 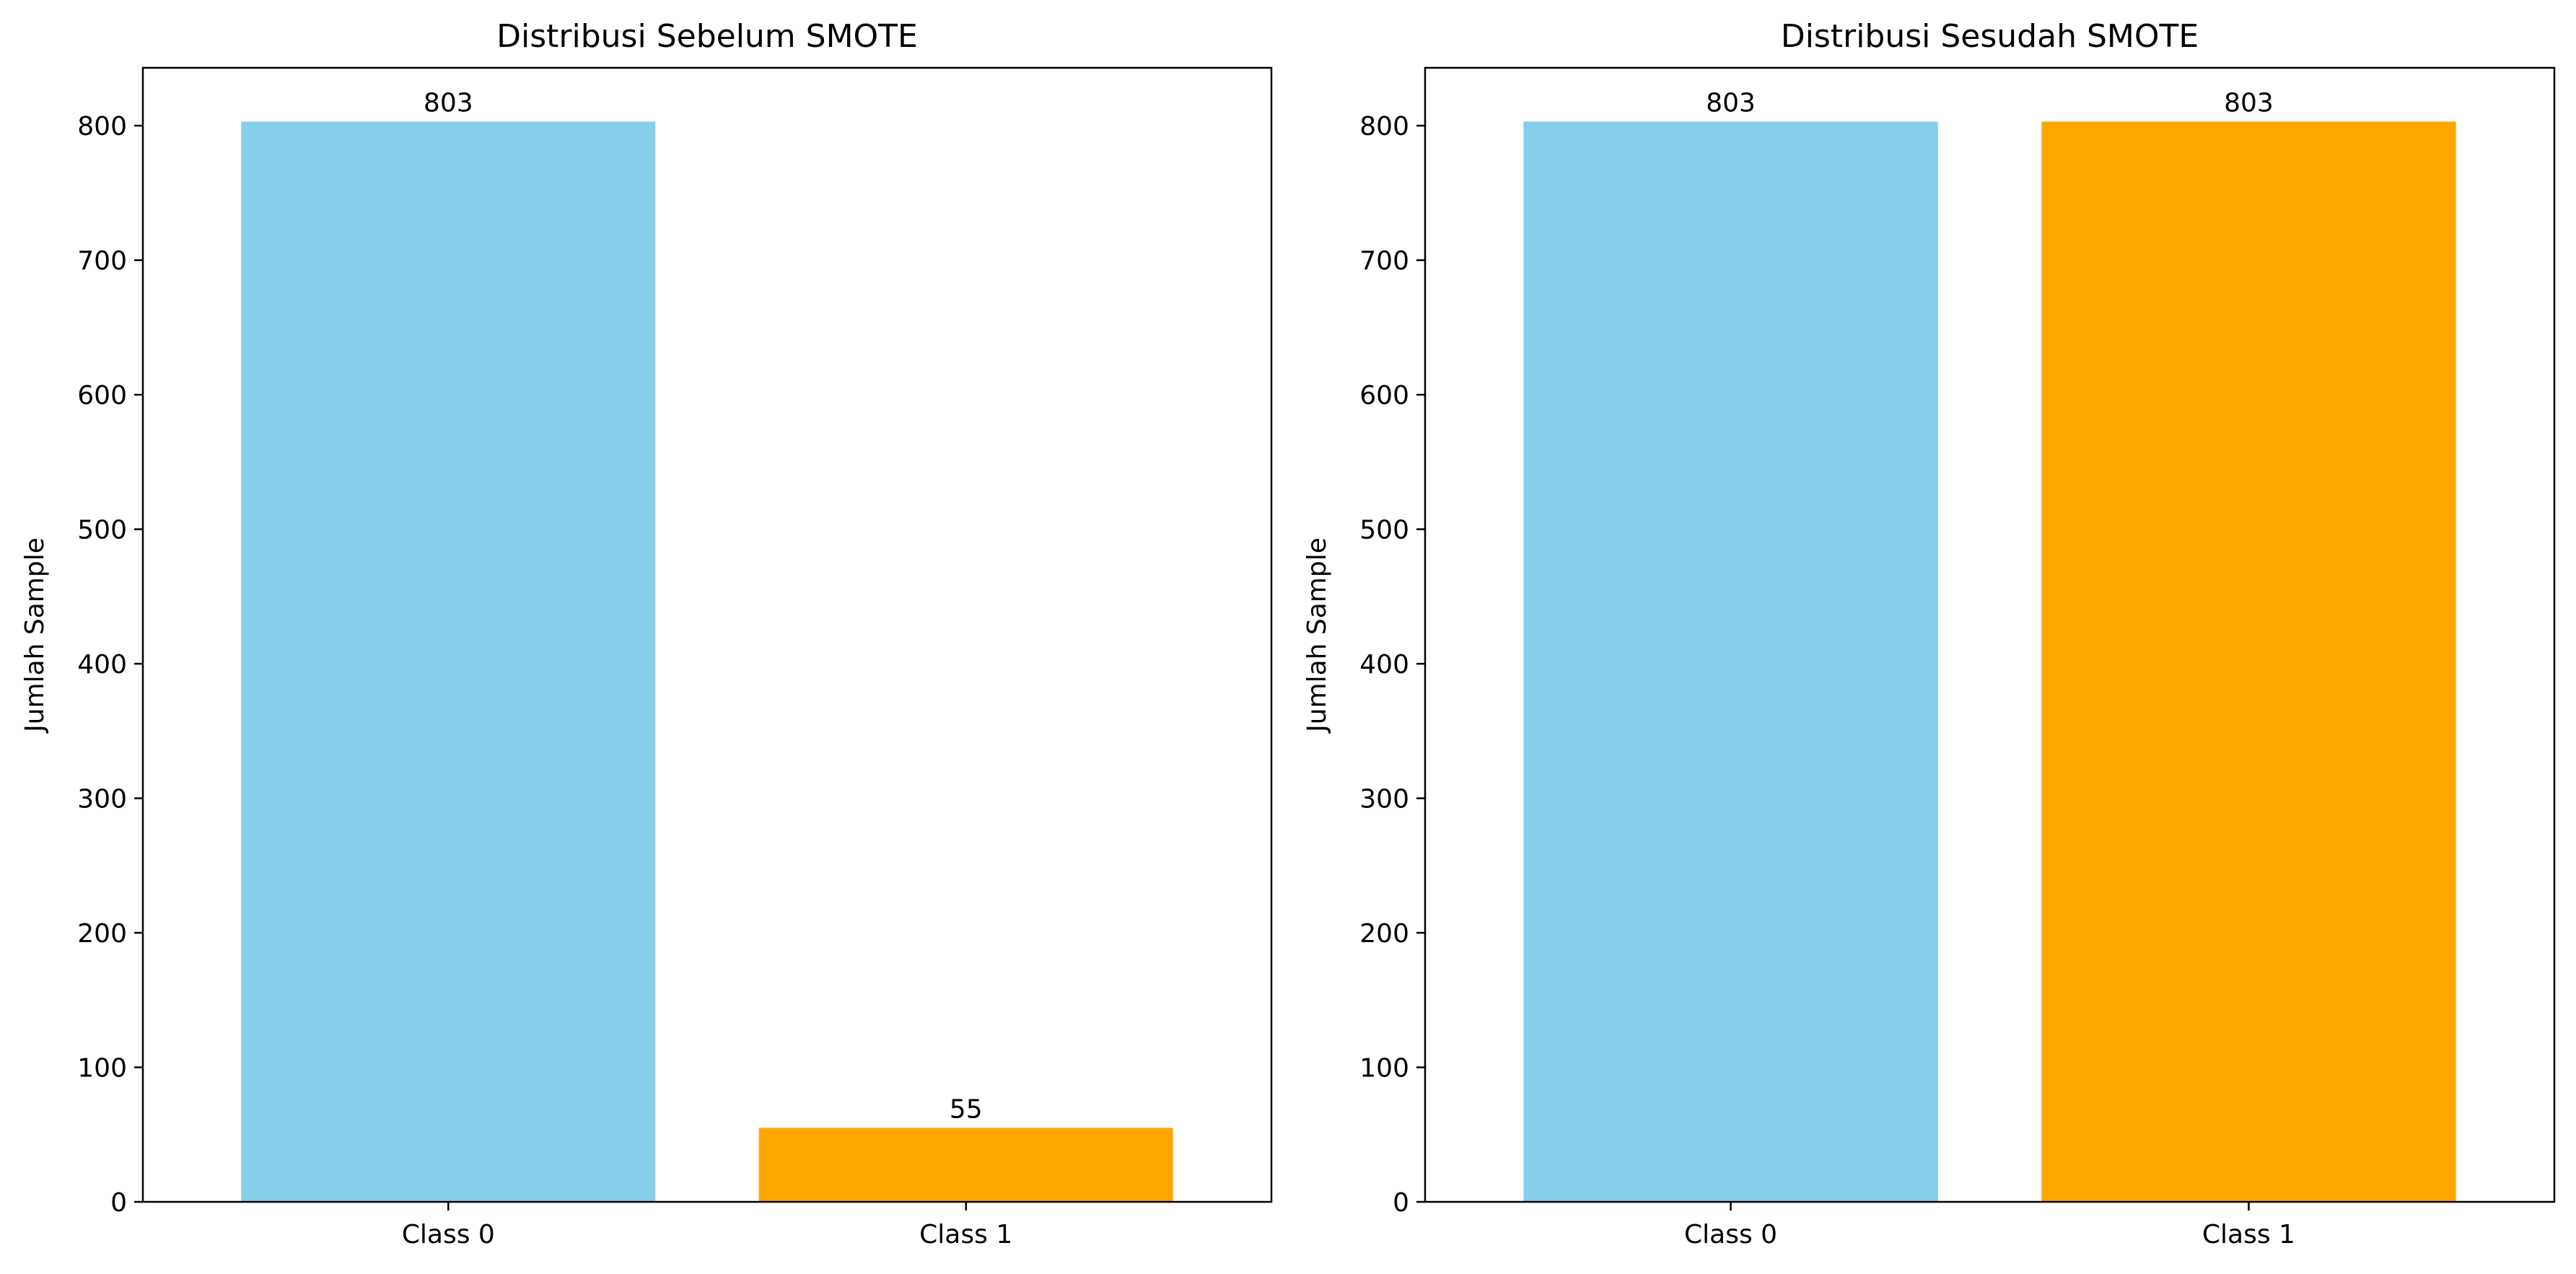 I want to click on data-label: 55, so click(x=966, y=1109).